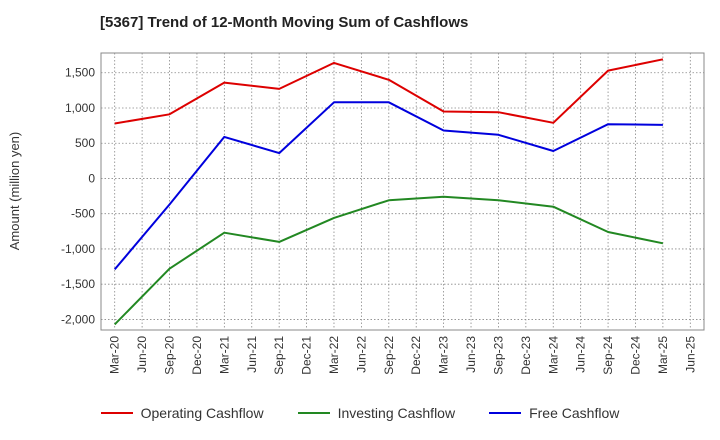 The height and width of the screenshot is (440, 720). What do you see at coordinates (307, 355) in the screenshot?
I see `x-tick-label: Dec-21` at bounding box center [307, 355].